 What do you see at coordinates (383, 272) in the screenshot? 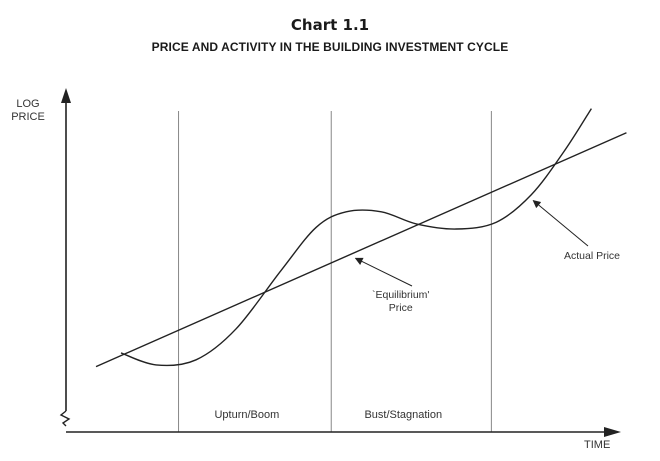
I see `equilibrium-pointer-arrow` at bounding box center [383, 272].